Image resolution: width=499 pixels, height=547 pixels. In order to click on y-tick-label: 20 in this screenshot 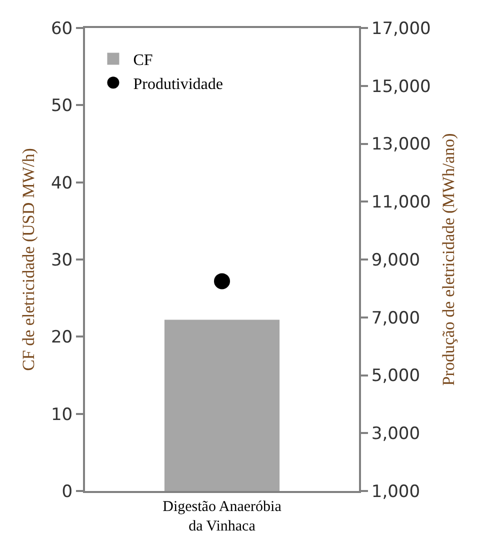, I will do `click(61, 338)`.